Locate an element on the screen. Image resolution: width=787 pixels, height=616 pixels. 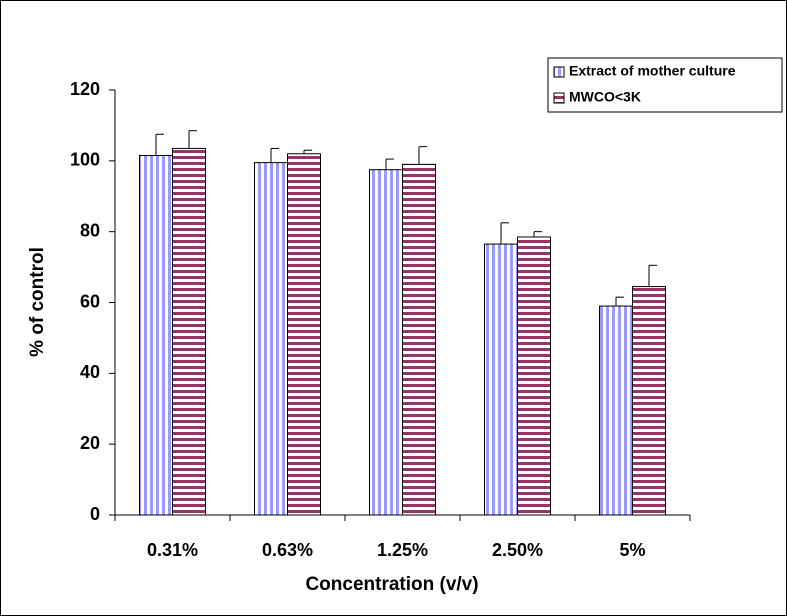
y-tick-label: 80 is located at coordinates (90, 230).